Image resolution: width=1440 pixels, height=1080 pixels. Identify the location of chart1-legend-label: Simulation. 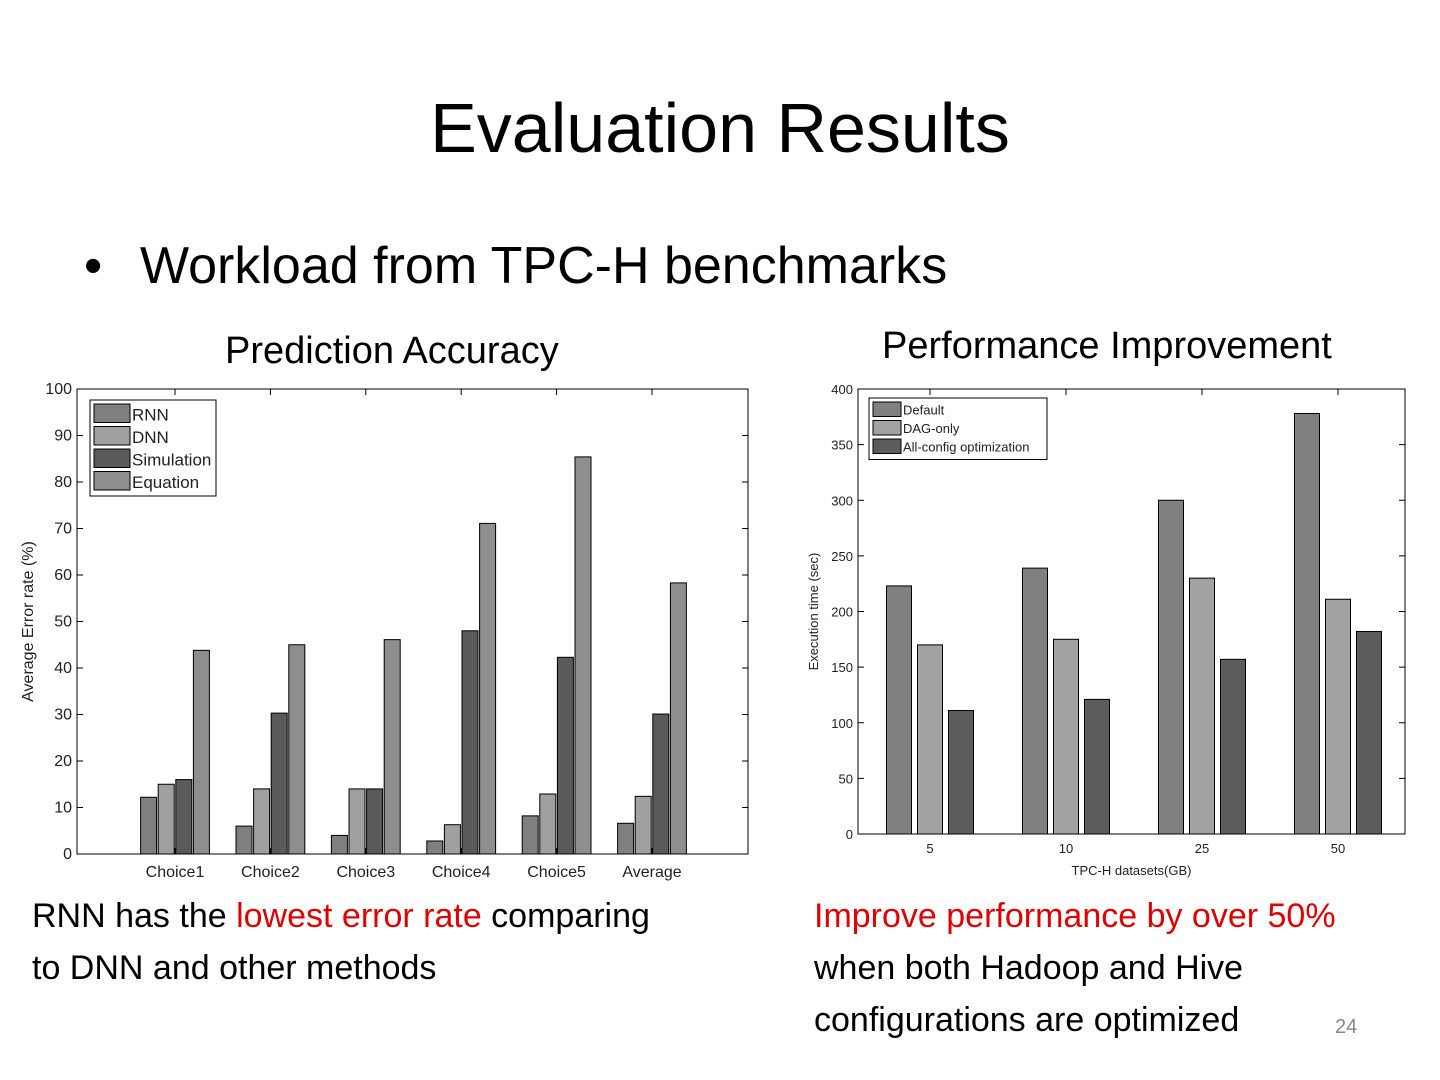
(171, 460).